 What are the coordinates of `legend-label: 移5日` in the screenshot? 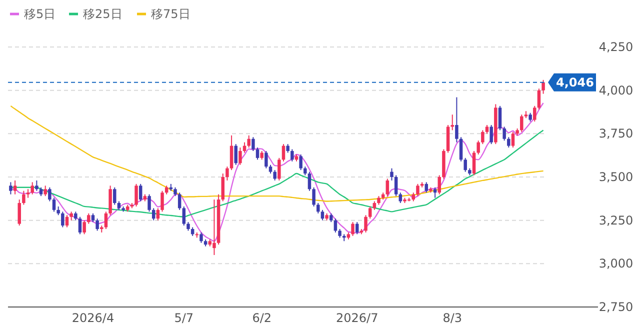 It's located at (40, 14).